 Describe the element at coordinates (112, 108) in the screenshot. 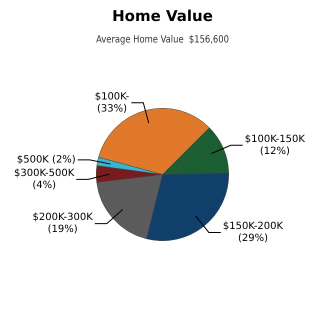

I see `data-label: (33%)` at that location.